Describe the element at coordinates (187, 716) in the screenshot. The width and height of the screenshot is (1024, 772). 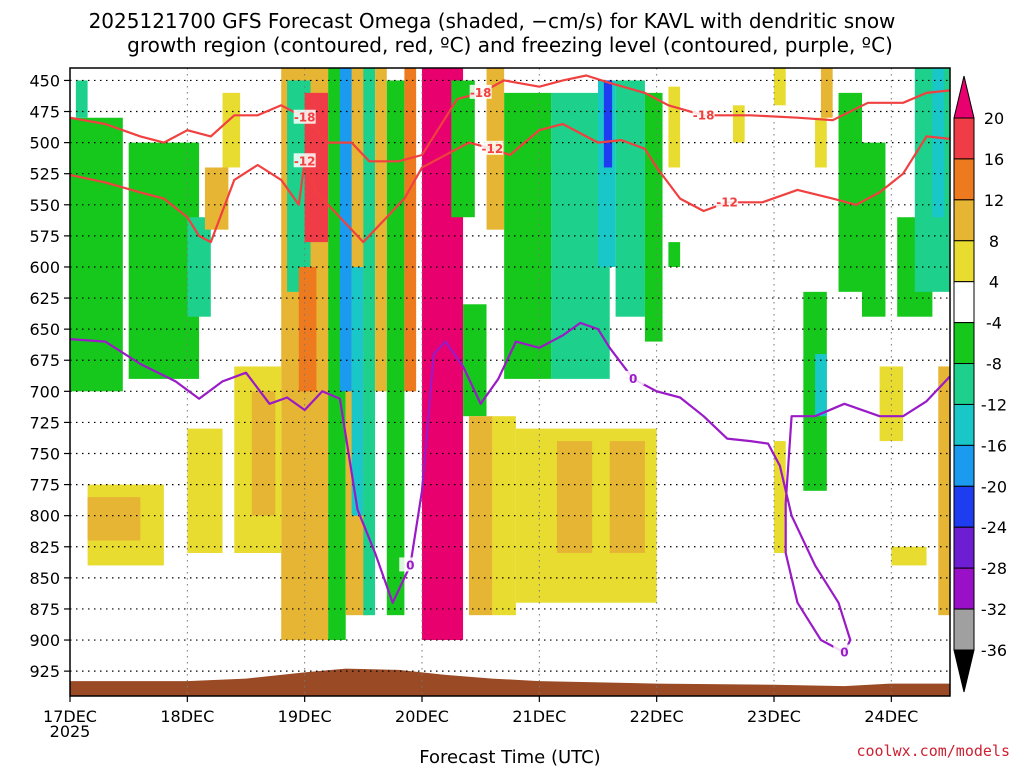
I see `x-tick-label: 18DEC` at that location.